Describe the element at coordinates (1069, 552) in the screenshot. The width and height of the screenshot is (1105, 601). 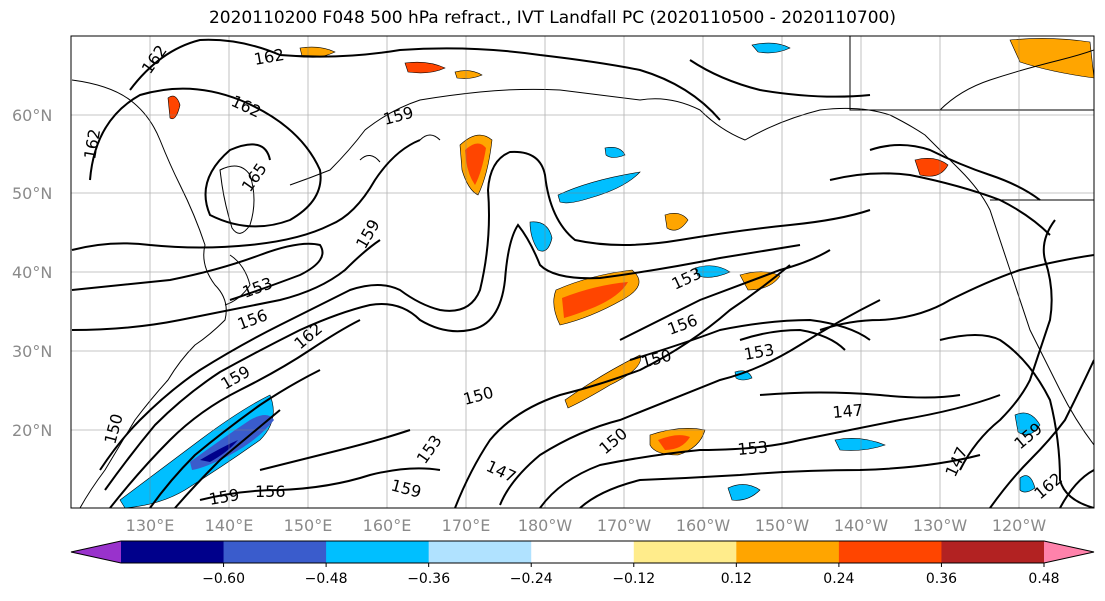
I see `colorbar-right-extend` at that location.